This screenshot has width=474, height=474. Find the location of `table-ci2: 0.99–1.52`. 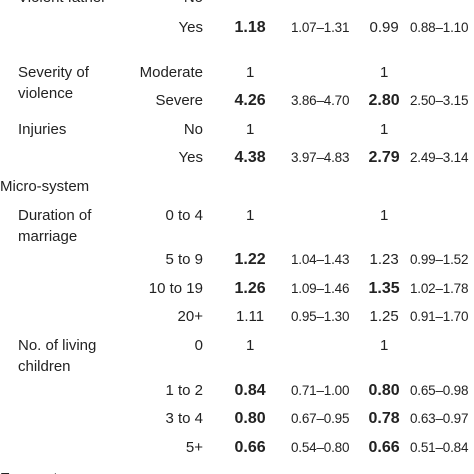

table-ci2: 0.99–1.52 is located at coordinates (439, 259).